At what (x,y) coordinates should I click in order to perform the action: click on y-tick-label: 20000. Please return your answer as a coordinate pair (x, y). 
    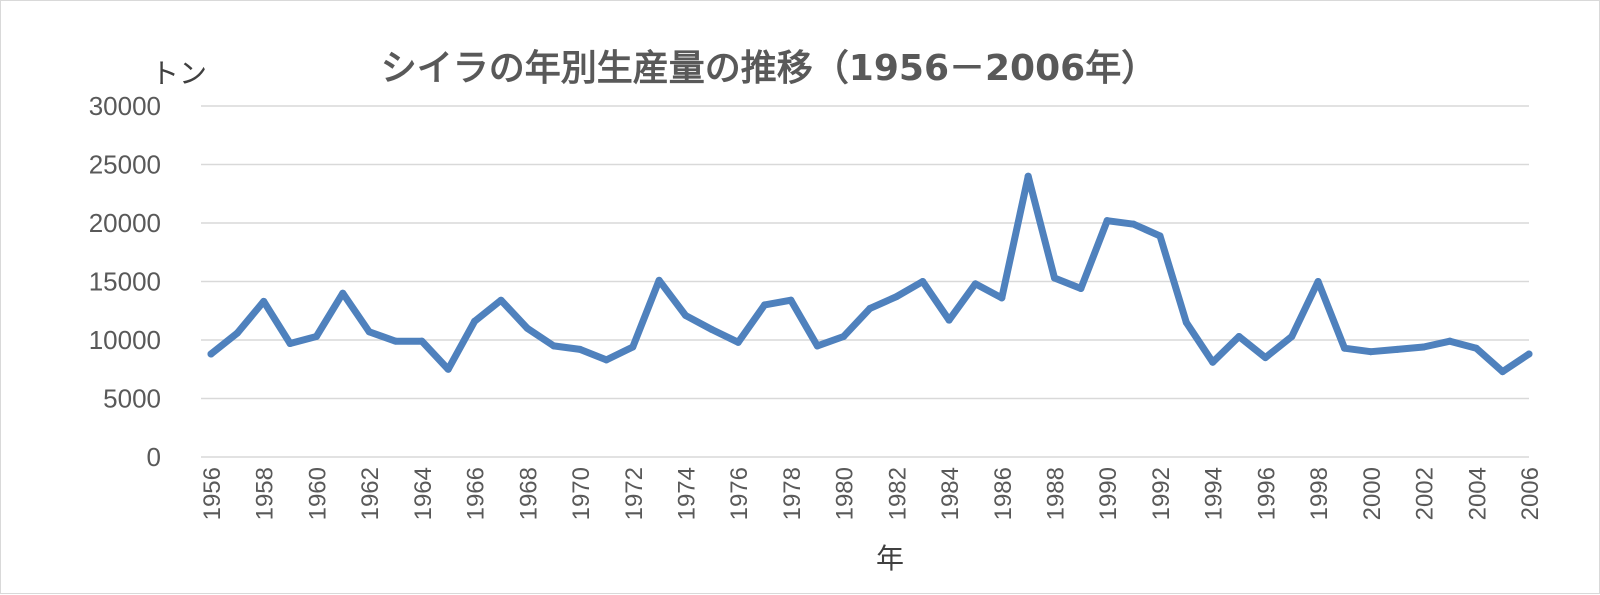
    Looking at the image, I should click on (125, 223).